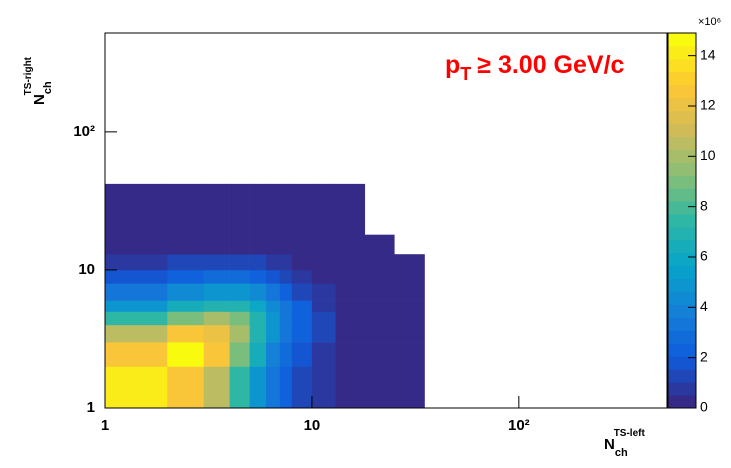 The width and height of the screenshot is (731, 468). Describe the element at coordinates (704, 306) in the screenshot. I see `z-tick-label: 4` at that location.